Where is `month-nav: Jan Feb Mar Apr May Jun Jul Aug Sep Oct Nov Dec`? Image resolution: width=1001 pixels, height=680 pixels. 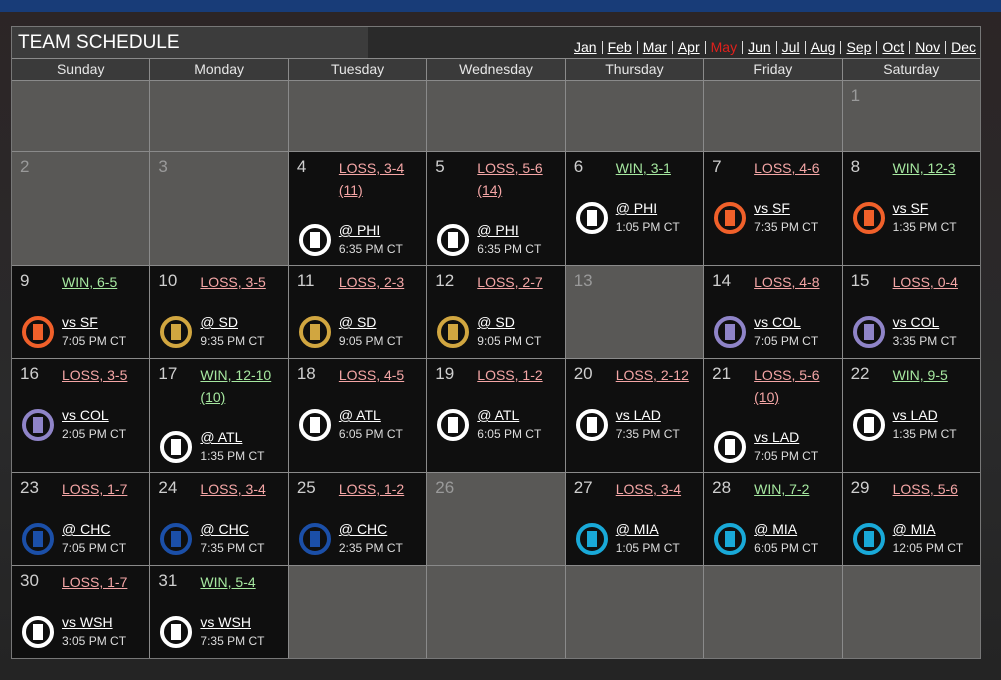
month-nav: Jan Feb Mar Apr May Jun Jul Aug Sep Oct Nov Dec is located at coordinates (775, 47).